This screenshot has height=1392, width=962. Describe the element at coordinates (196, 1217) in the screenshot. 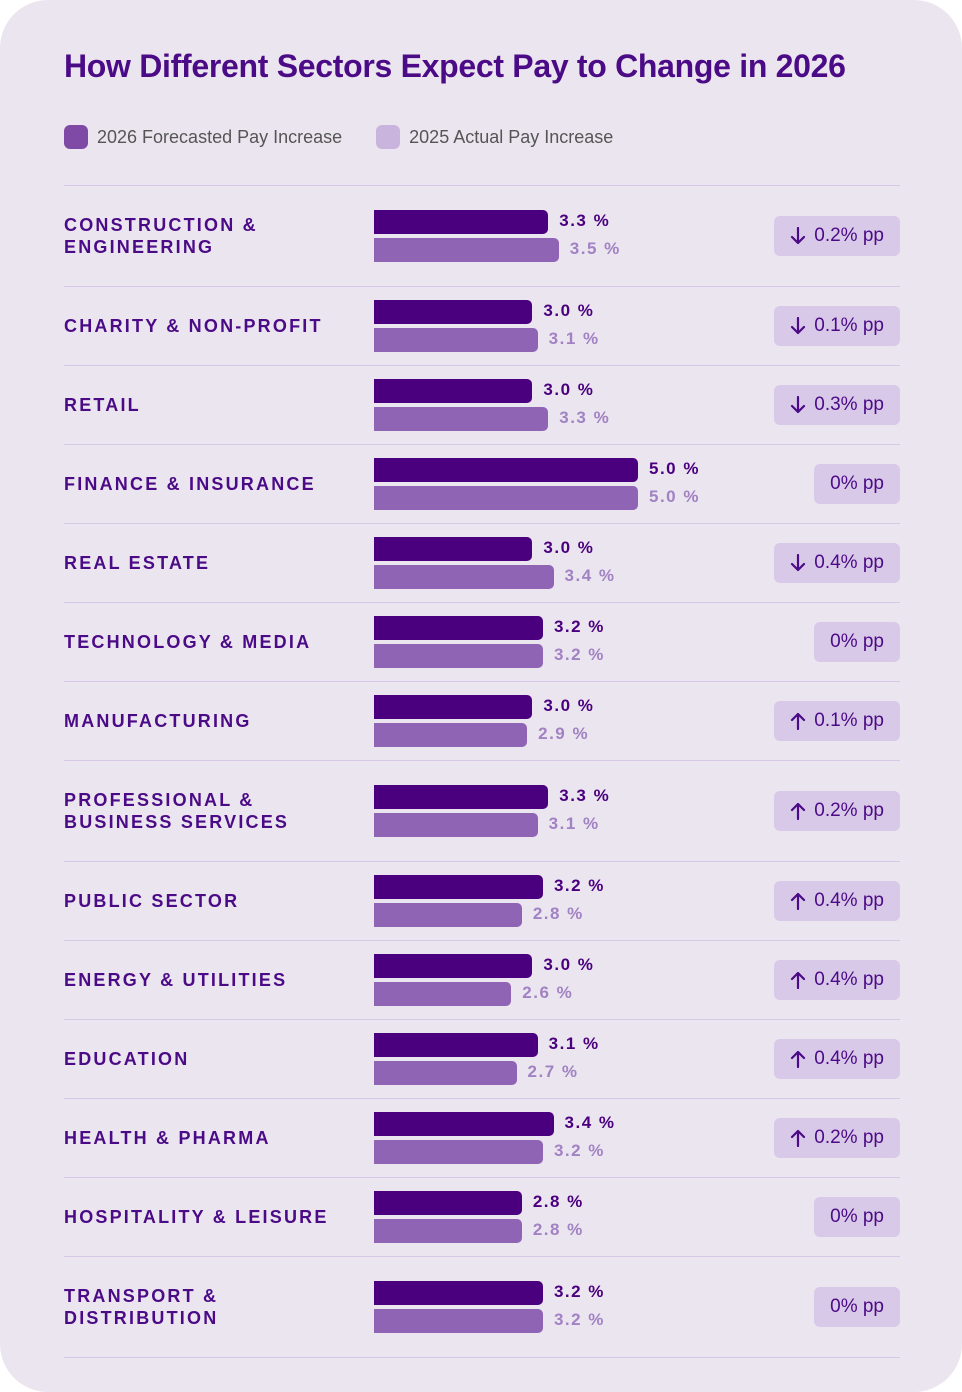

I see `category-label-line: HOSPITALITY & LEISURE` at that location.